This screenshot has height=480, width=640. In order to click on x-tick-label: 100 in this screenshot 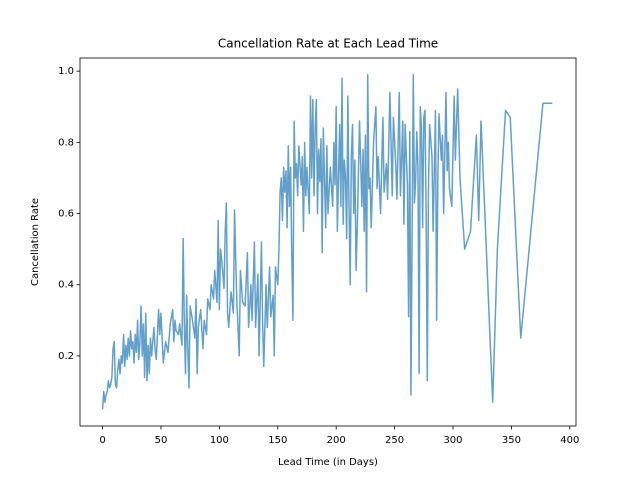, I will do `click(219, 440)`.